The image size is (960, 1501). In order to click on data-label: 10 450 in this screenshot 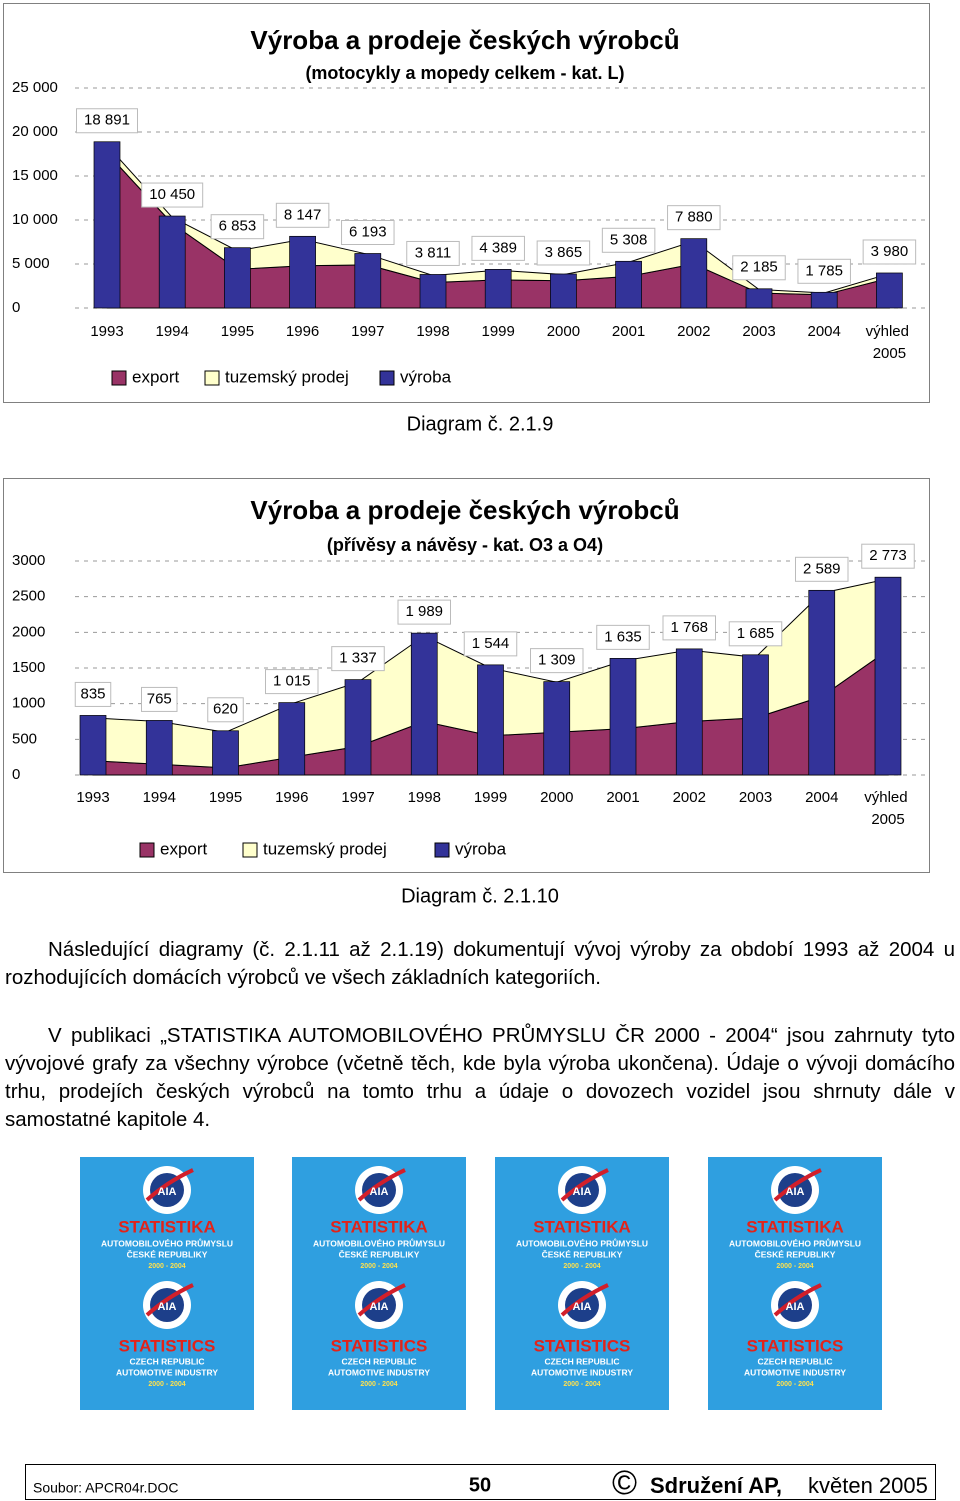, I will do `click(172, 194)`.